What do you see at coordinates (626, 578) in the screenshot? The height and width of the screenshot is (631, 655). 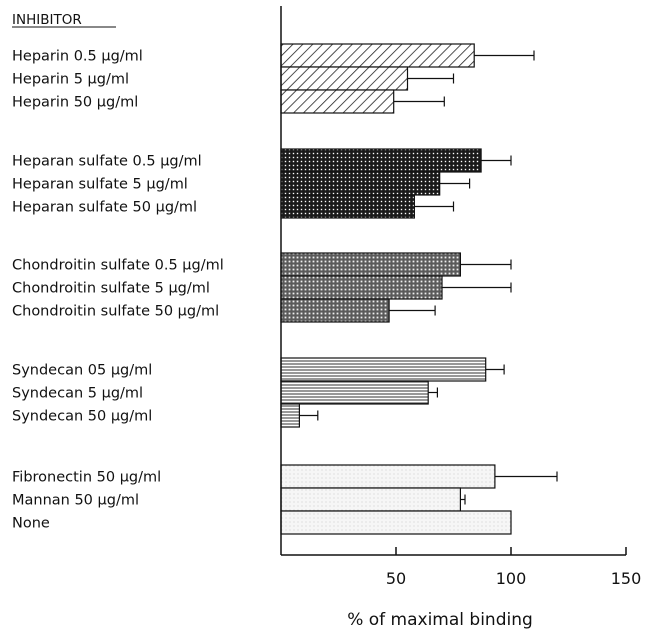 I see `x-tick-label: 150` at bounding box center [626, 578].